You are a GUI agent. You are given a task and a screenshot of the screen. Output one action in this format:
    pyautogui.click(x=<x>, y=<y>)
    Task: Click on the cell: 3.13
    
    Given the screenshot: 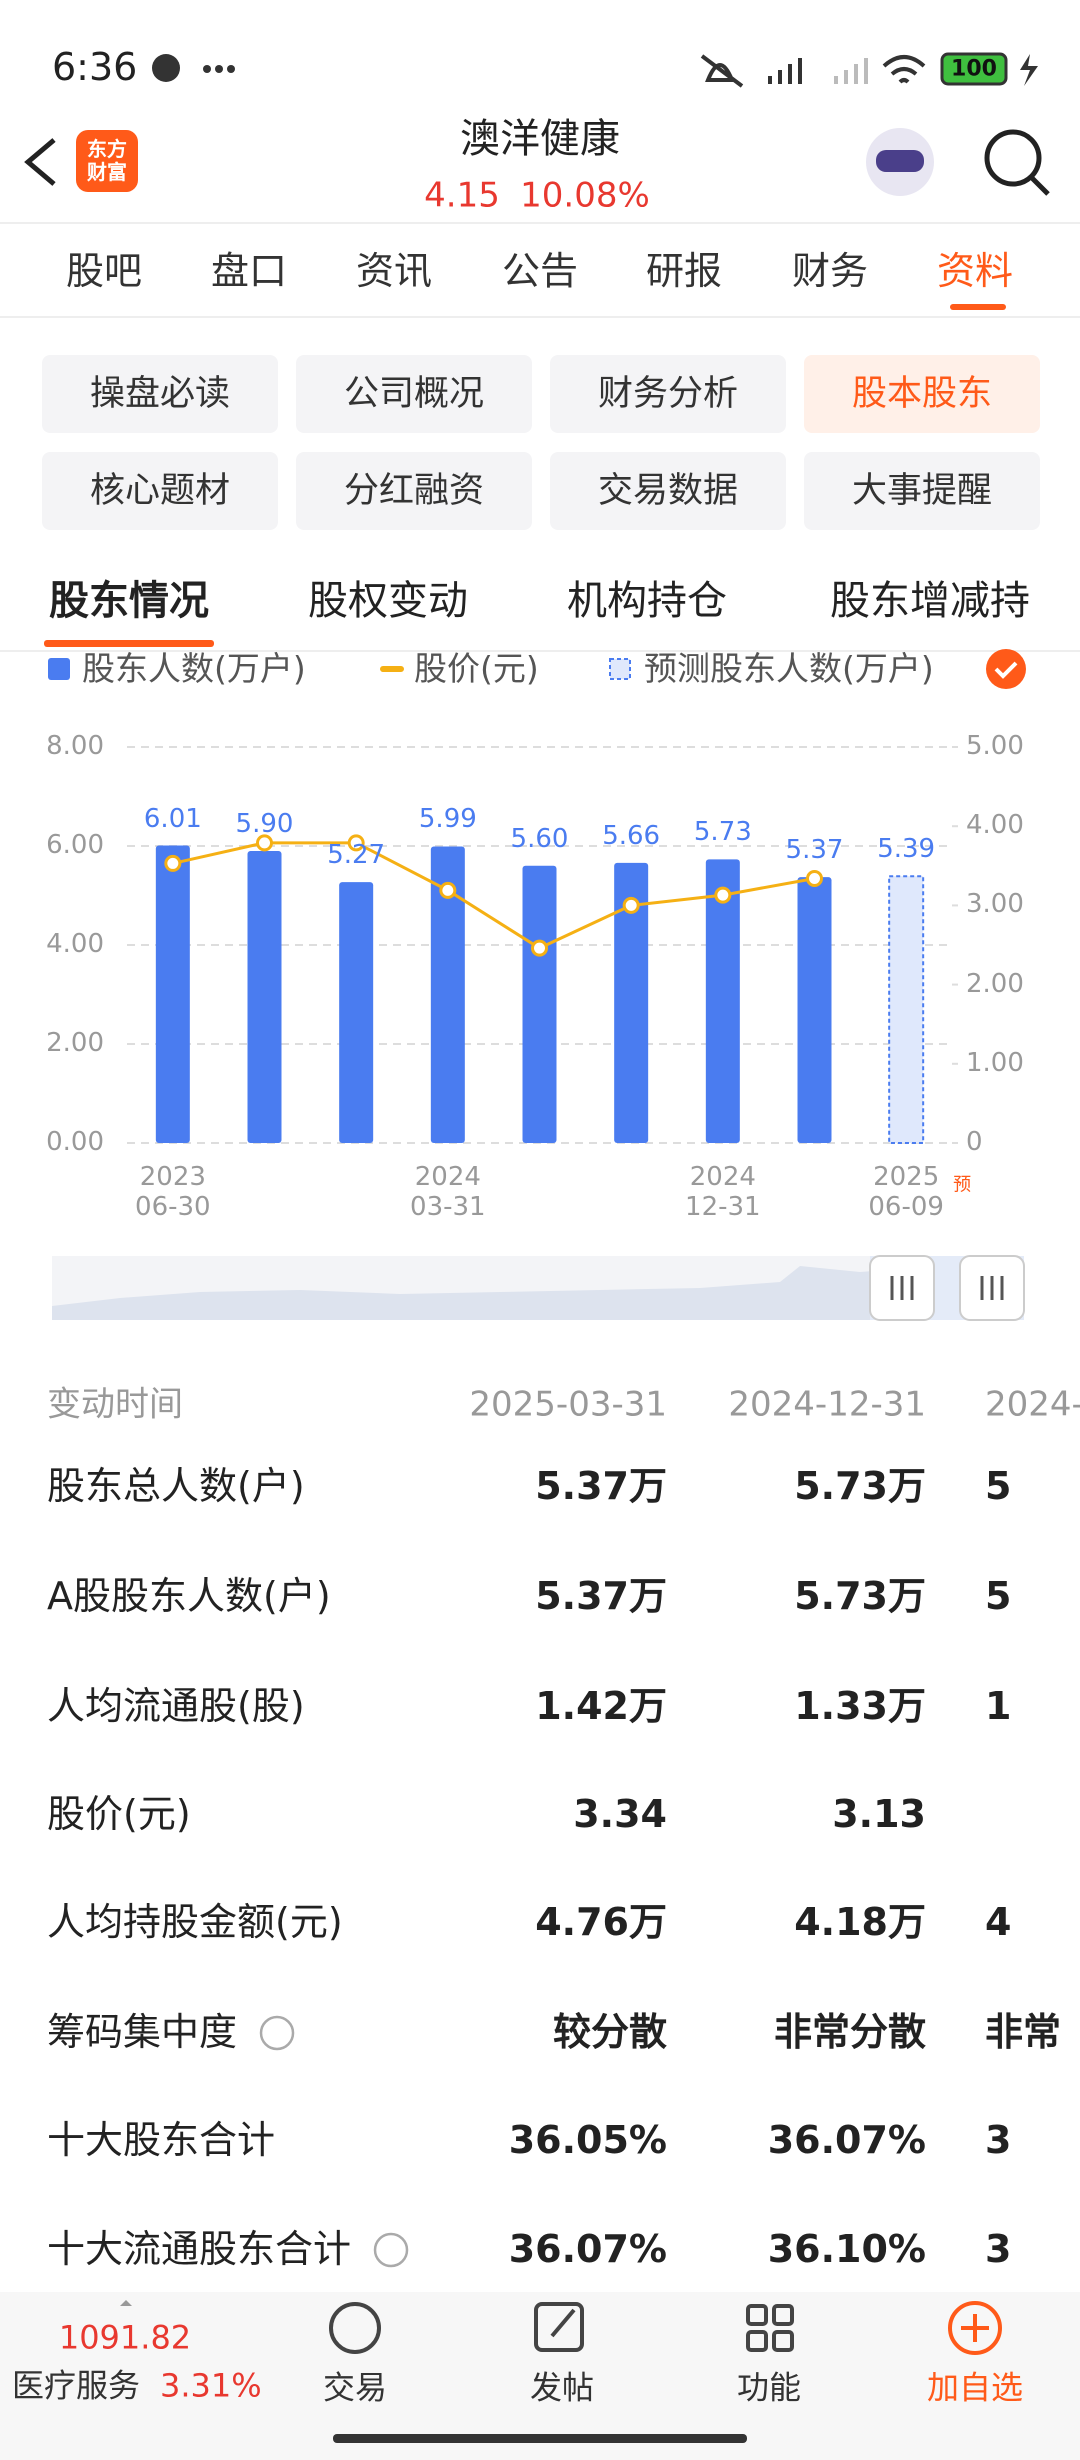 What is the action you would take?
    pyautogui.click(x=879, y=1814)
    